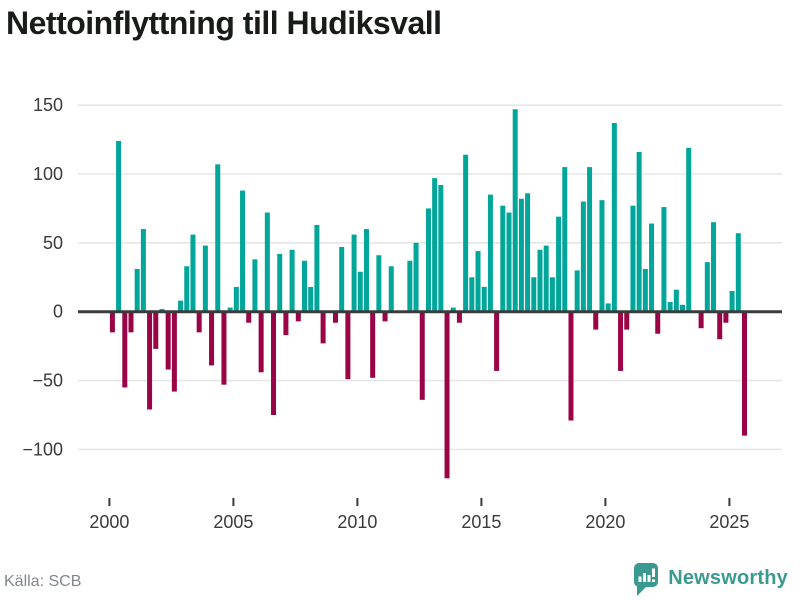 The image size is (800, 600). I want to click on y-tick-label: 100, so click(48, 174).